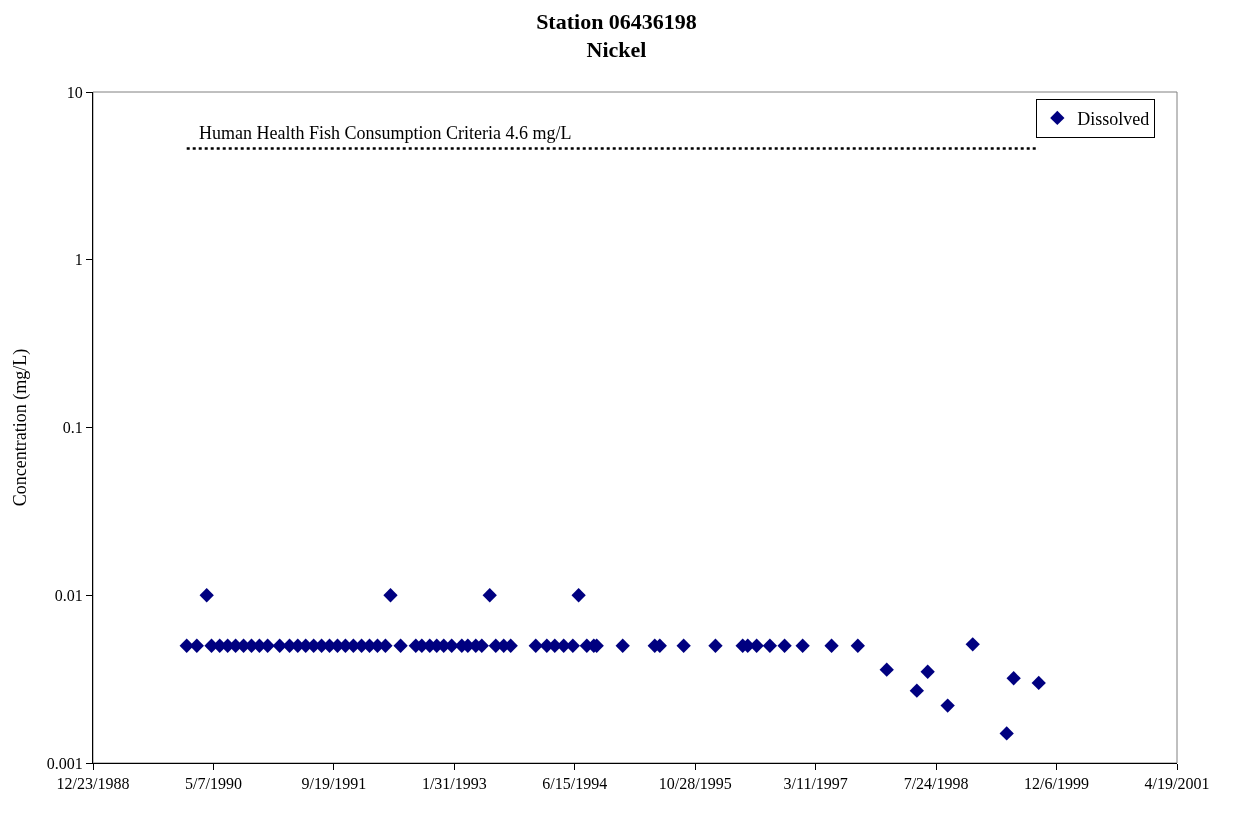 The width and height of the screenshot is (1233, 815). I want to click on x-tick-label: 7/24/1998, so click(936, 784).